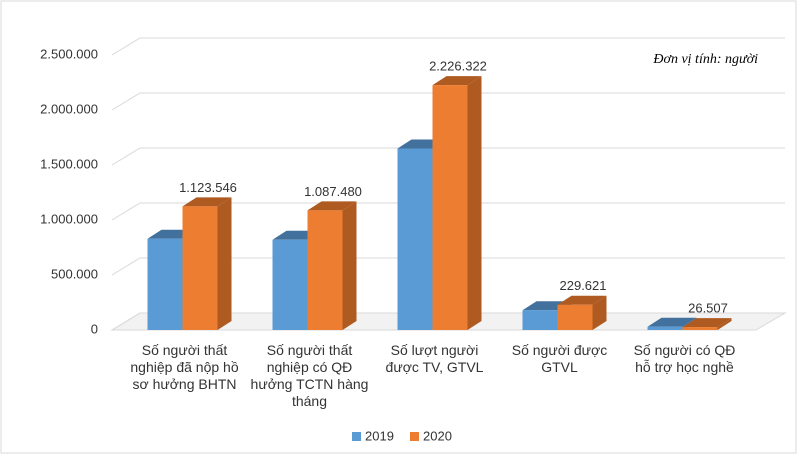  I want to click on x-tick-label: Số người được GTVL, so click(559, 358).